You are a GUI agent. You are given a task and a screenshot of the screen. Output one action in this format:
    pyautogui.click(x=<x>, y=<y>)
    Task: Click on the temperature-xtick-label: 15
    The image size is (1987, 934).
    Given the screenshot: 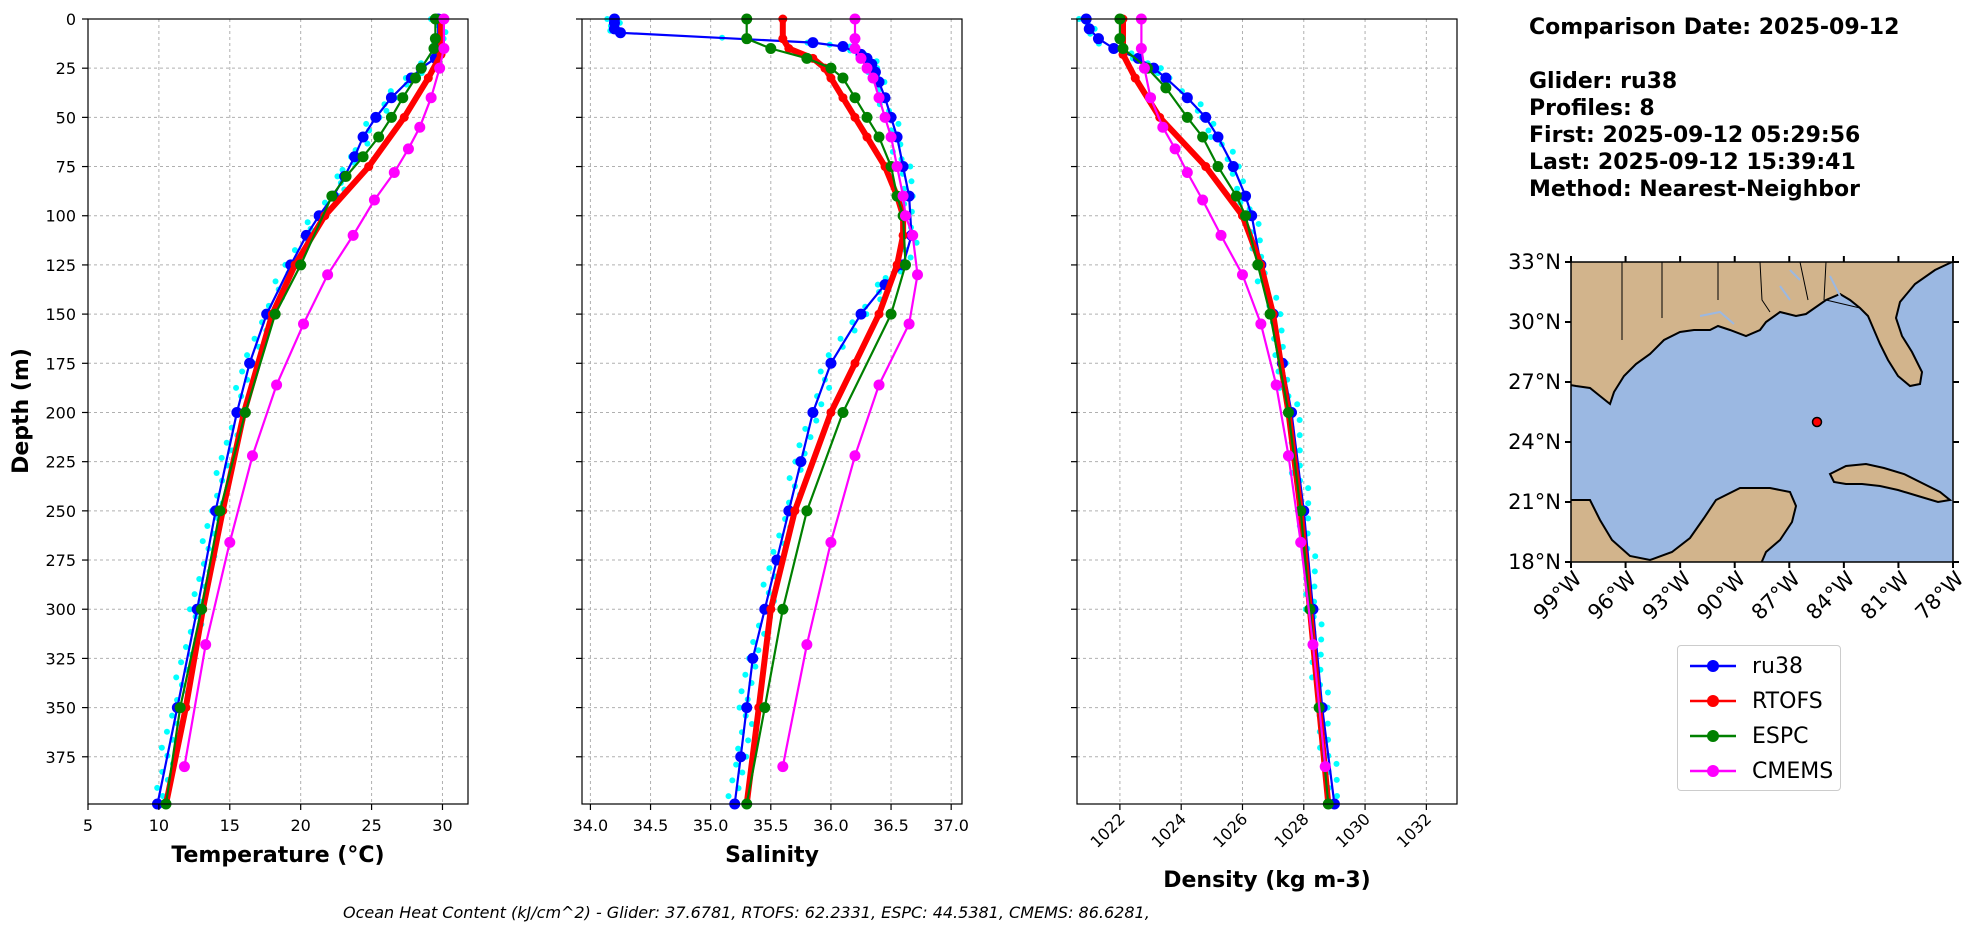 What is the action you would take?
    pyautogui.click(x=230, y=825)
    